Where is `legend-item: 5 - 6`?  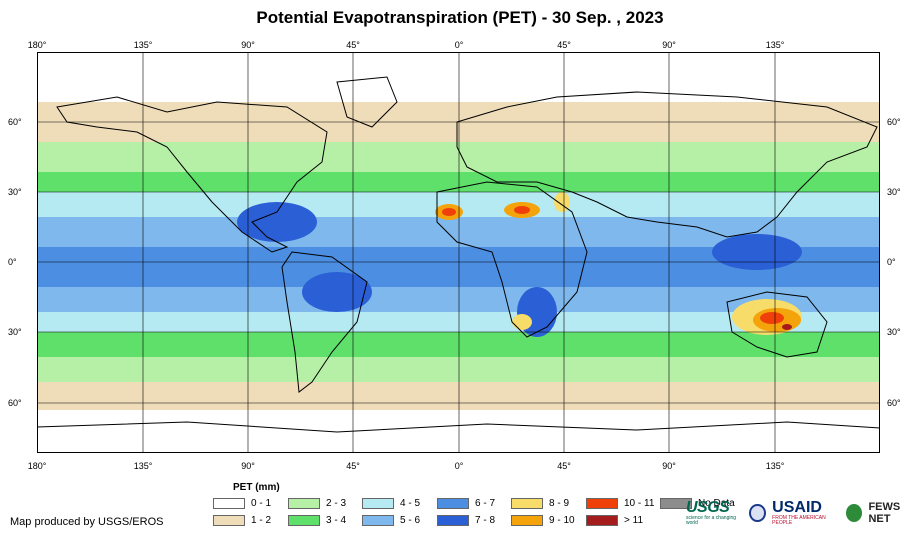 legend-item: 5 - 6 is located at coordinates (391, 520).